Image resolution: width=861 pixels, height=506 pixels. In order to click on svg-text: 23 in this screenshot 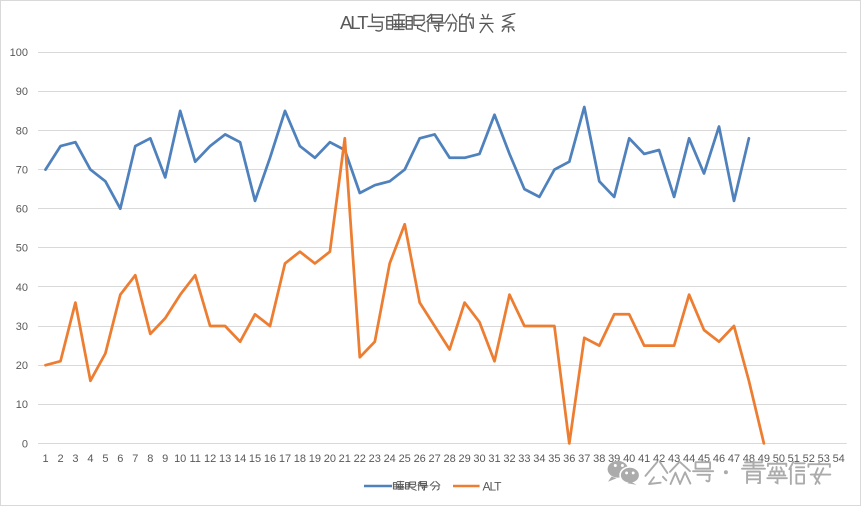, I will do `click(375, 459)`.